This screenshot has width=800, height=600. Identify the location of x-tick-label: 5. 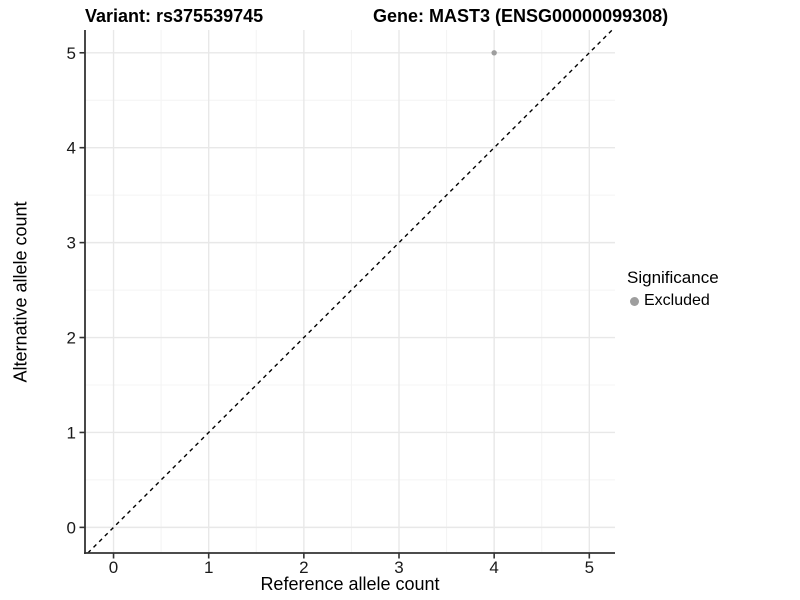
(589, 567).